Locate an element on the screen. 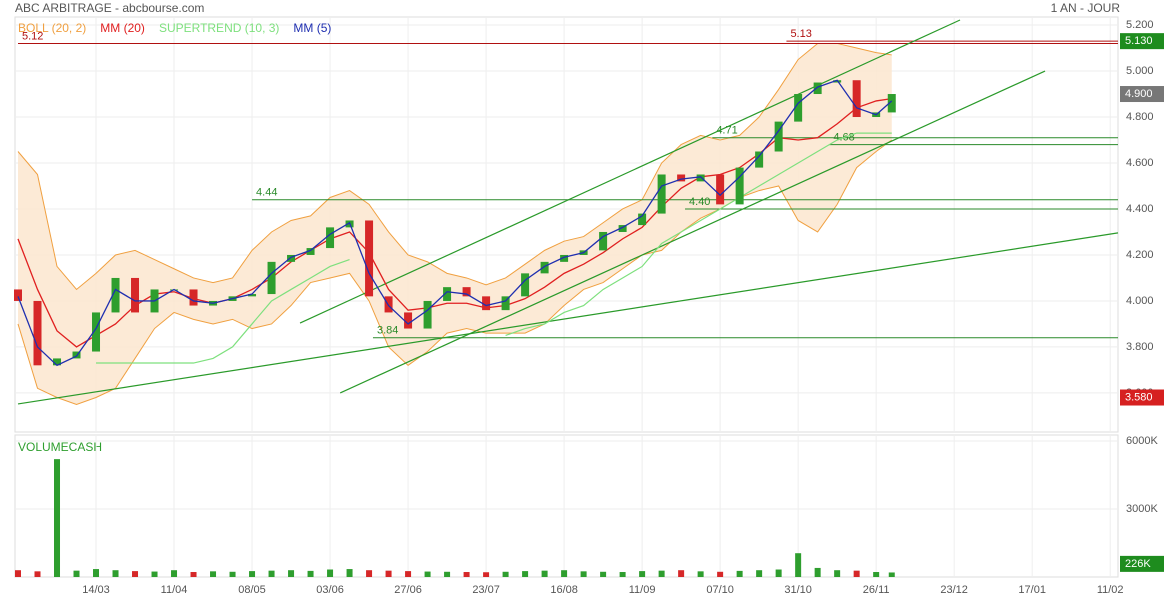  x-tick-label: 08/05 is located at coordinates (252, 590).